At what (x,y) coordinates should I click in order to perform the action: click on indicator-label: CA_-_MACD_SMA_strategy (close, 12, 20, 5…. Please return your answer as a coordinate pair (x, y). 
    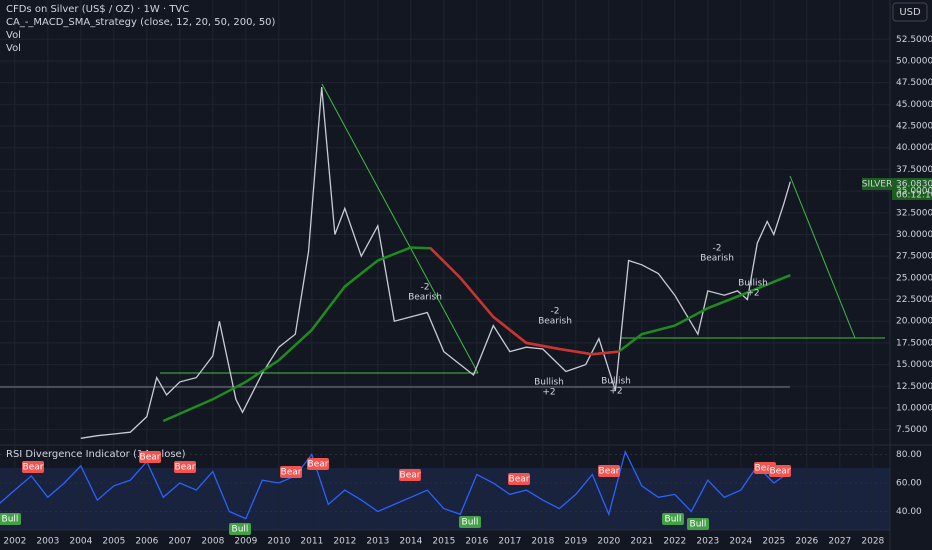
    Looking at the image, I should click on (141, 22).